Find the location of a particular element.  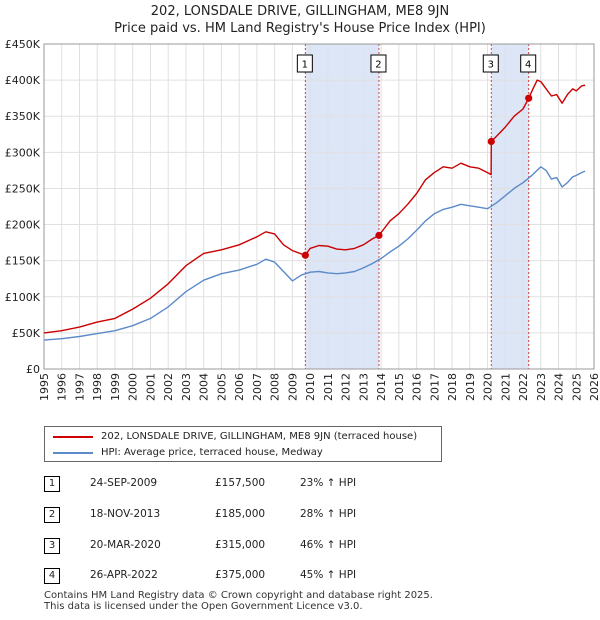

x-tick-label: 2012 is located at coordinates (346, 387).